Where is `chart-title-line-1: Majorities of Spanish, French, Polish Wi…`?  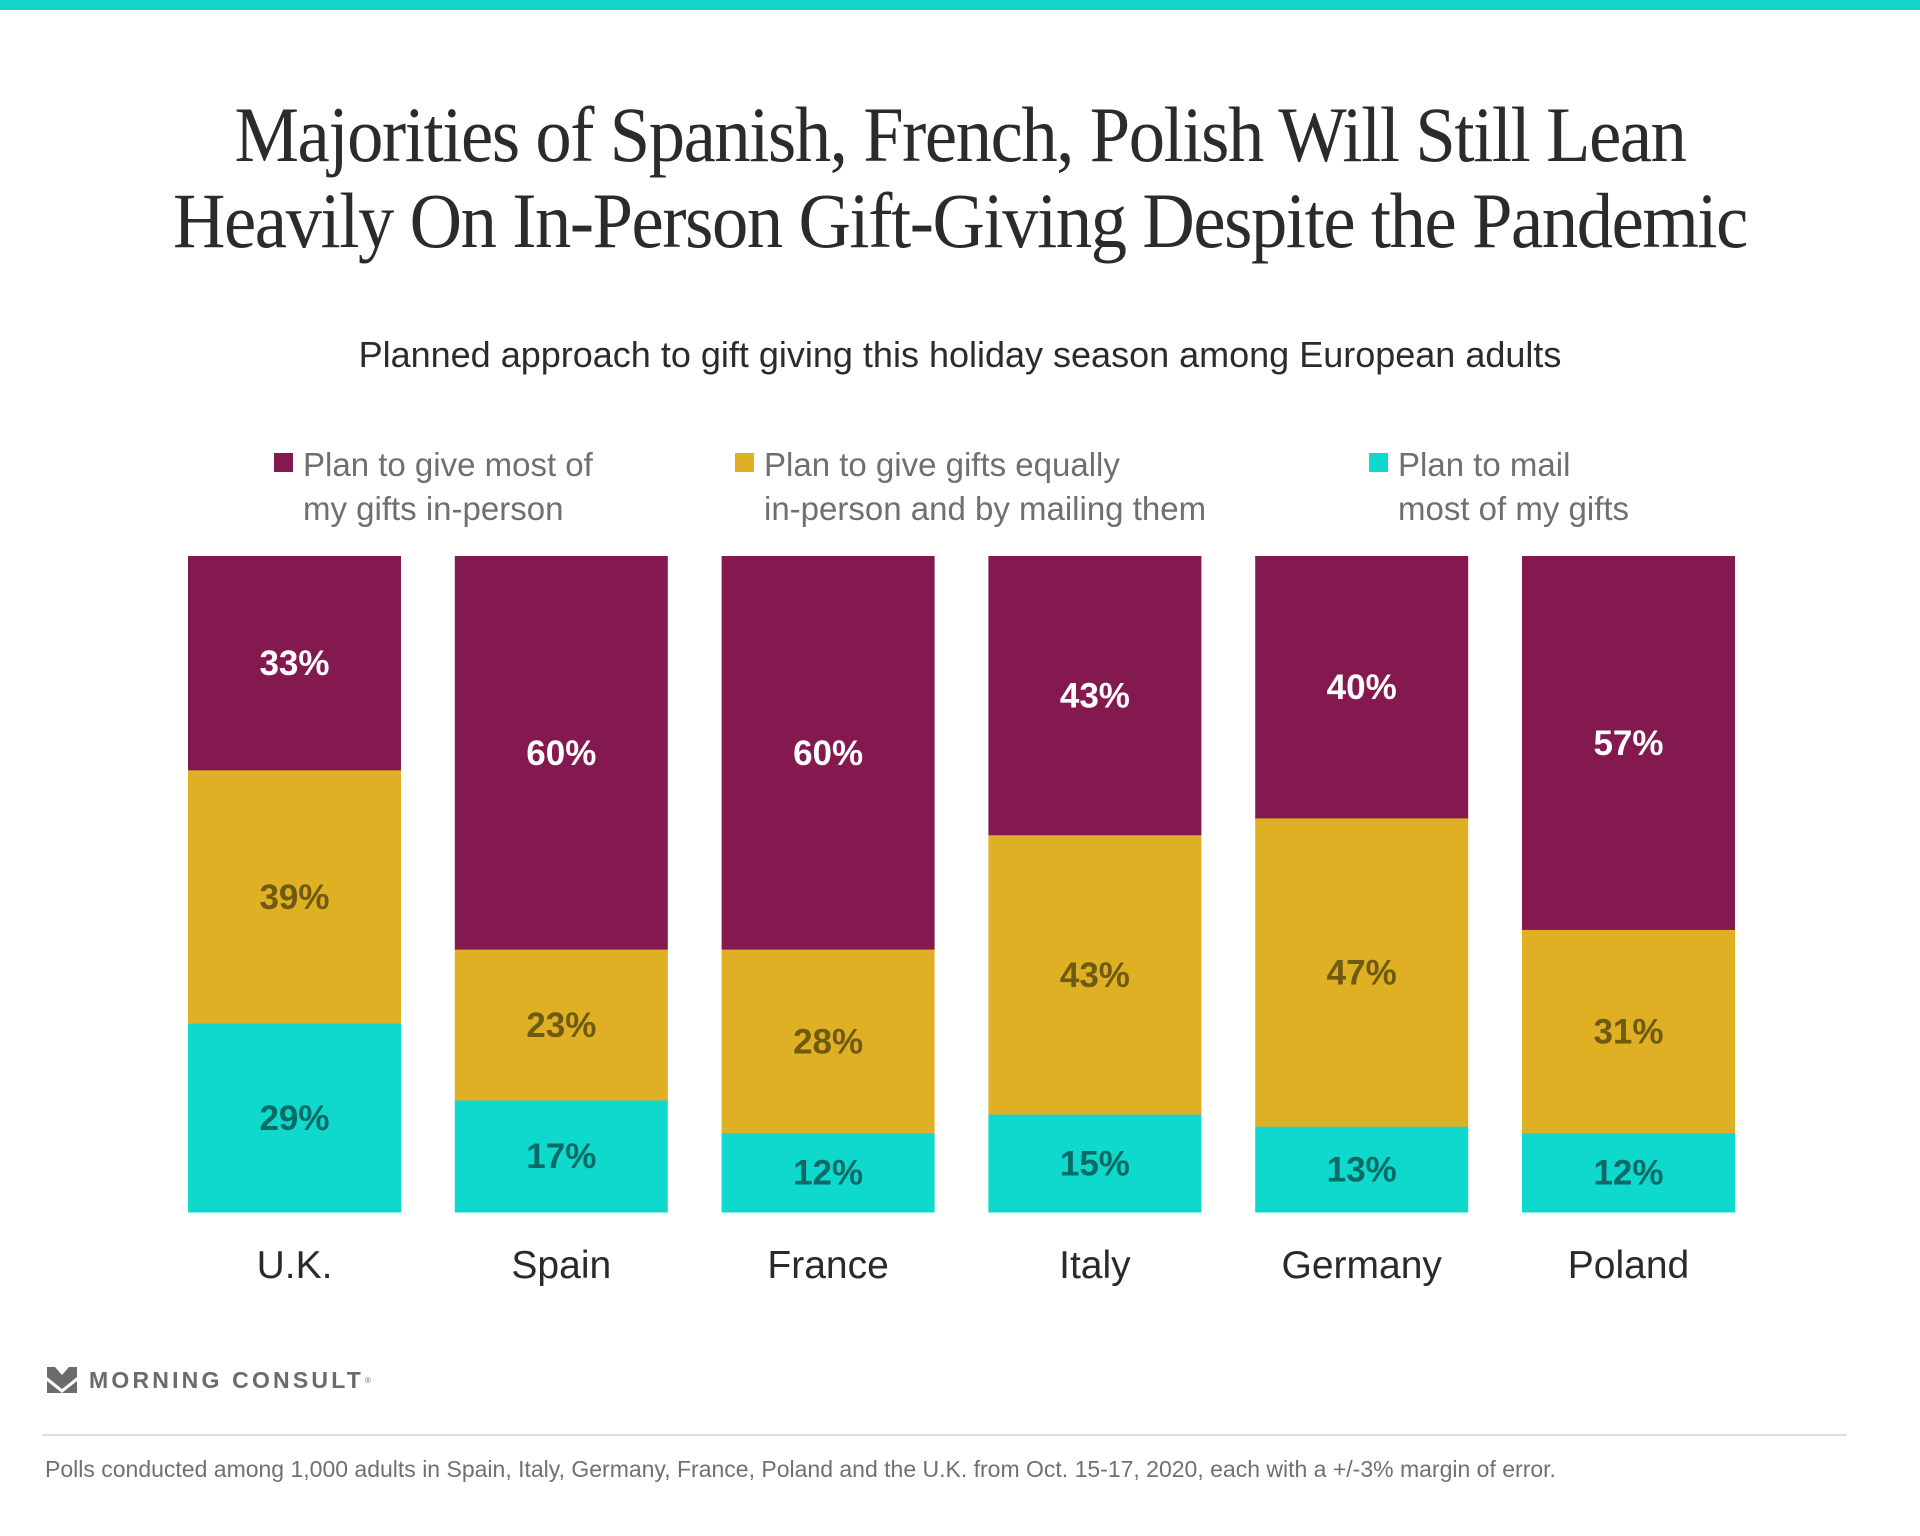 chart-title-line-1: Majorities of Spanish, French, Polish Wi… is located at coordinates (960, 134).